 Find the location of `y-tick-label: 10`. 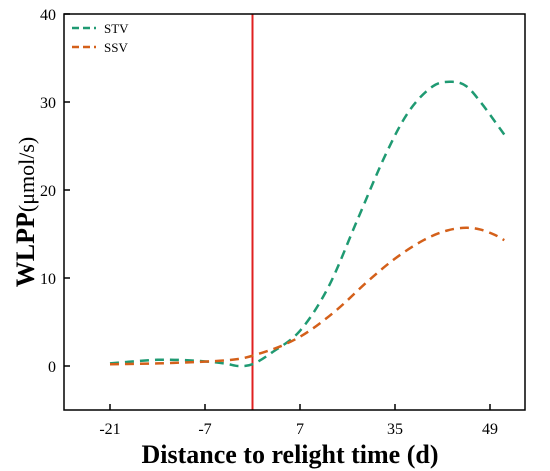

y-tick-label: 10 is located at coordinates (48, 279).